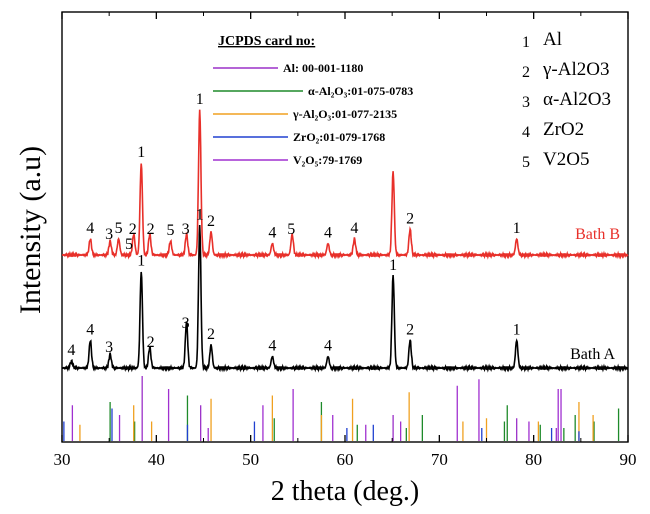  Describe the element at coordinates (30, 230) in the screenshot. I see `y-axis-label: Intensity (a.u)` at that location.